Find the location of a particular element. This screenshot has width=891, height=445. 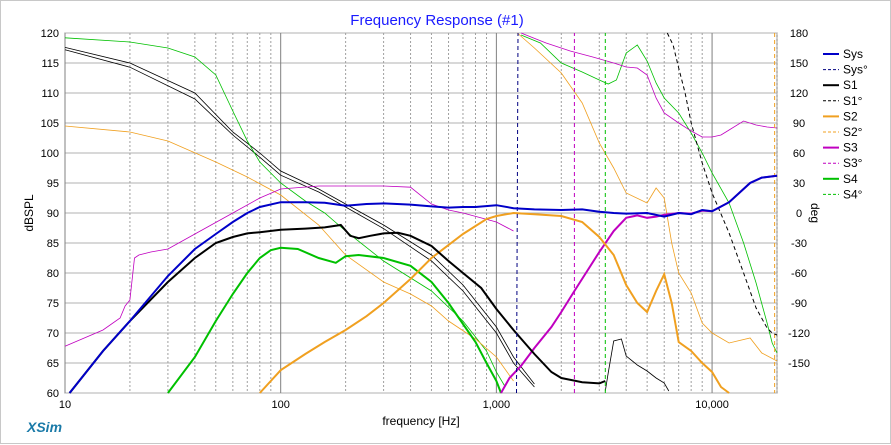

x-axis-label: frequency [Hz] is located at coordinates (420, 421).